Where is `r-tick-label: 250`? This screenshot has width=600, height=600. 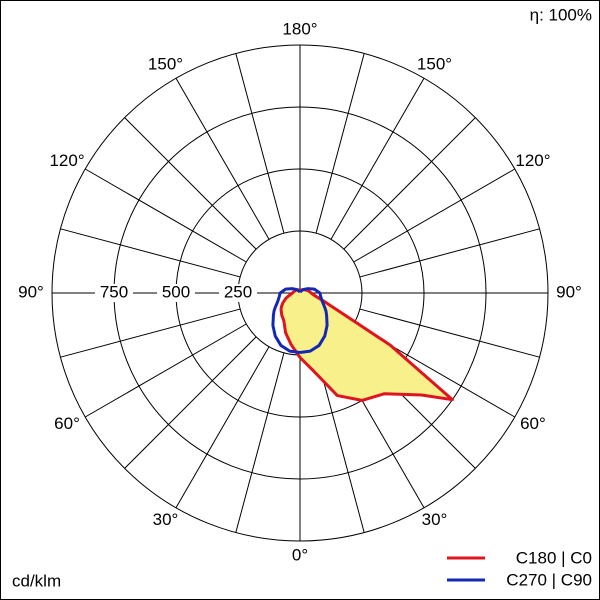 r-tick-label: 250 is located at coordinates (238, 291).